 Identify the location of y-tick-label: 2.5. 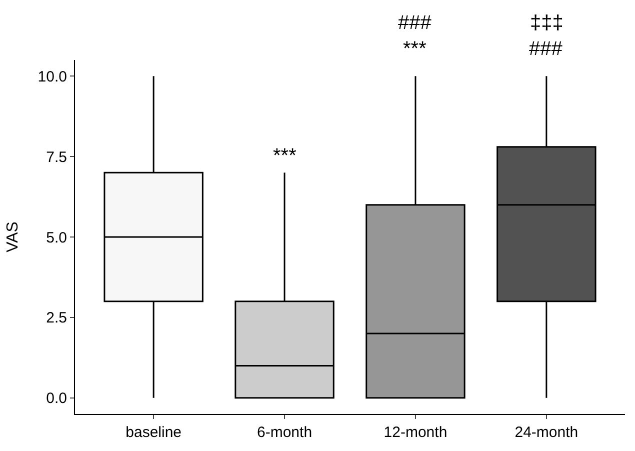
(56, 318).